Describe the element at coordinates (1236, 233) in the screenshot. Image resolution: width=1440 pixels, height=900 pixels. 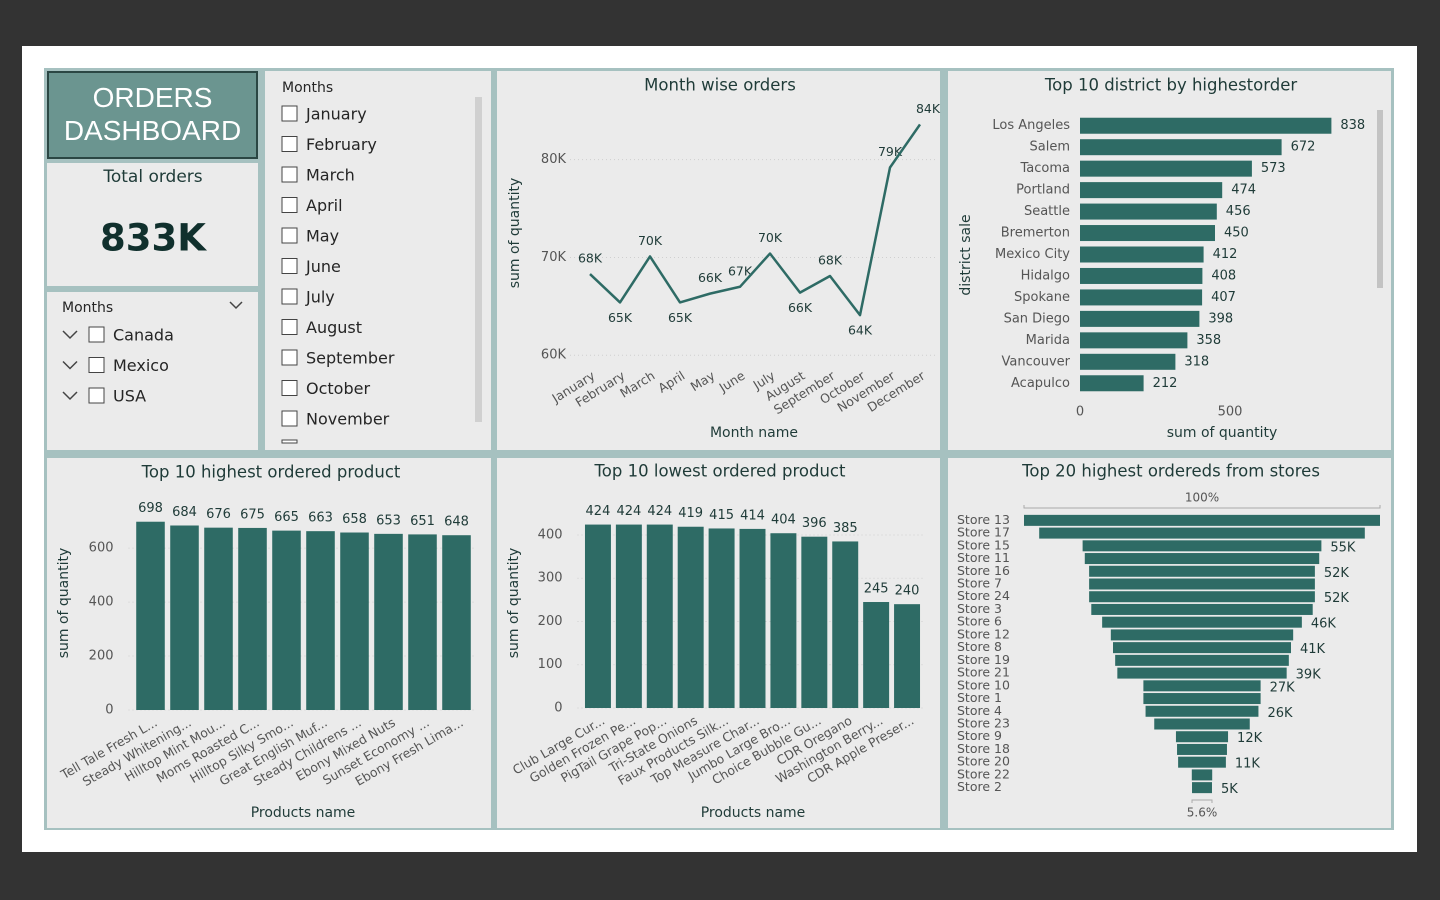
I see `data-label: 450` at that location.